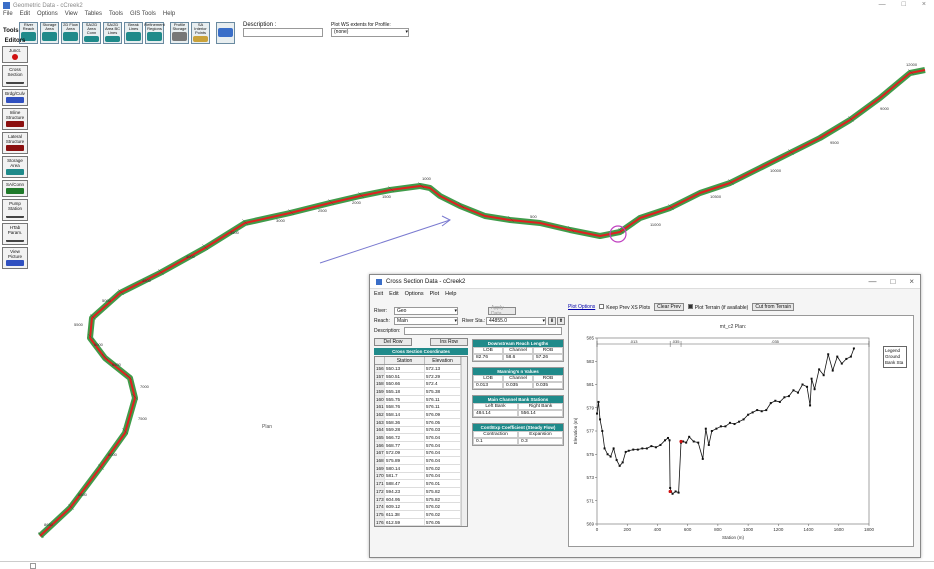 The width and height of the screenshot is (934, 569). I want to click on table-row: 158 550.66 572.4, so click(421, 384).